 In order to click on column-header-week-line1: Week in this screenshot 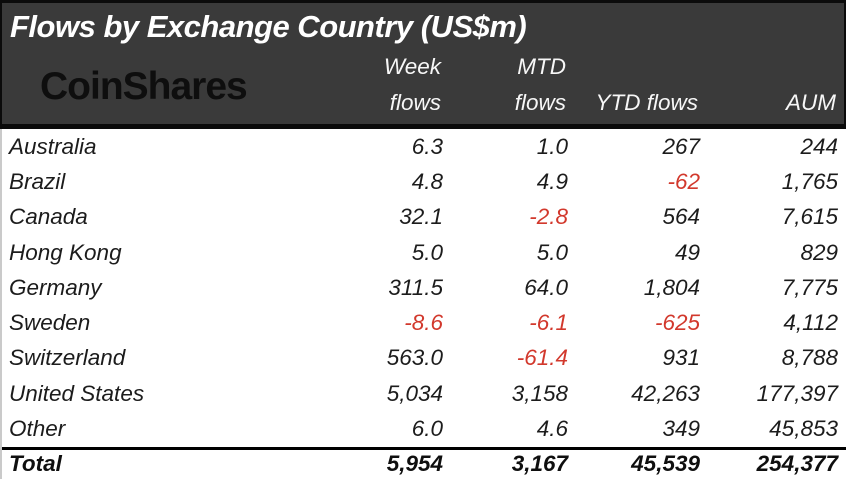, I will do `click(412, 66)`.